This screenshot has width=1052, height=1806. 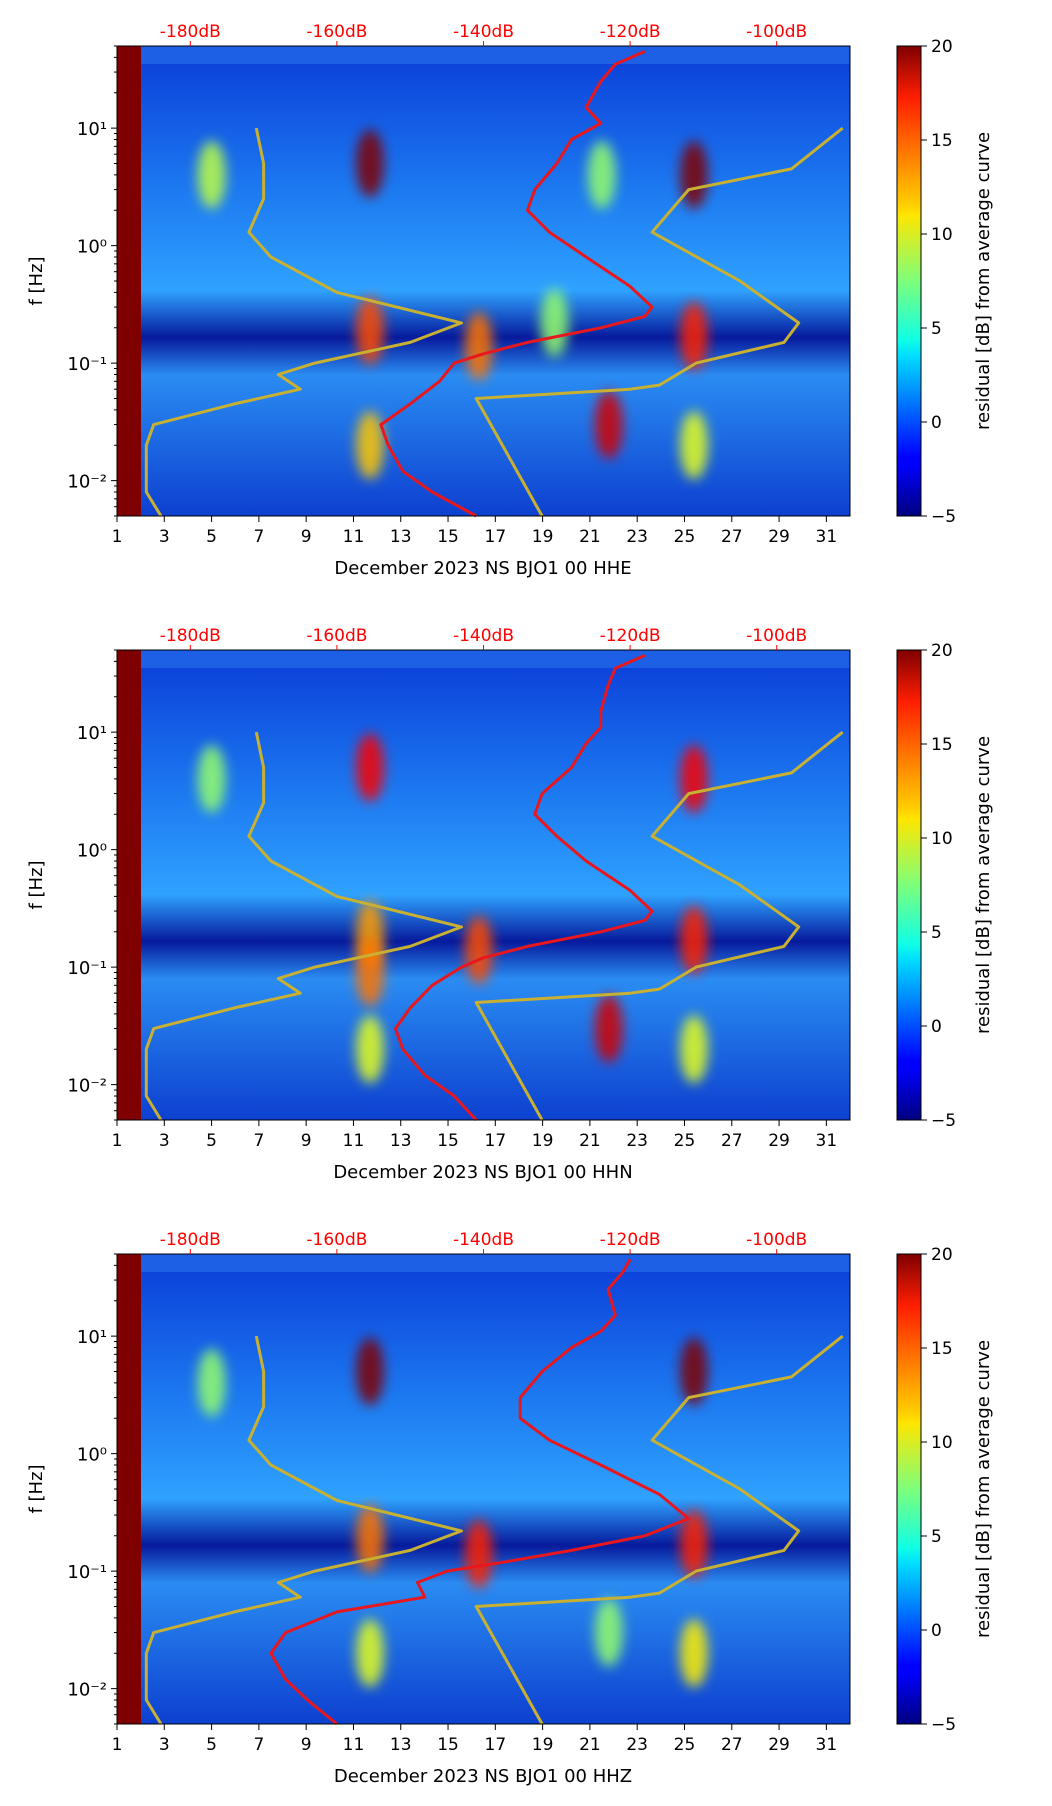 What do you see at coordinates (516, 284) in the screenshot?
I see `average-spectrum-line` at bounding box center [516, 284].